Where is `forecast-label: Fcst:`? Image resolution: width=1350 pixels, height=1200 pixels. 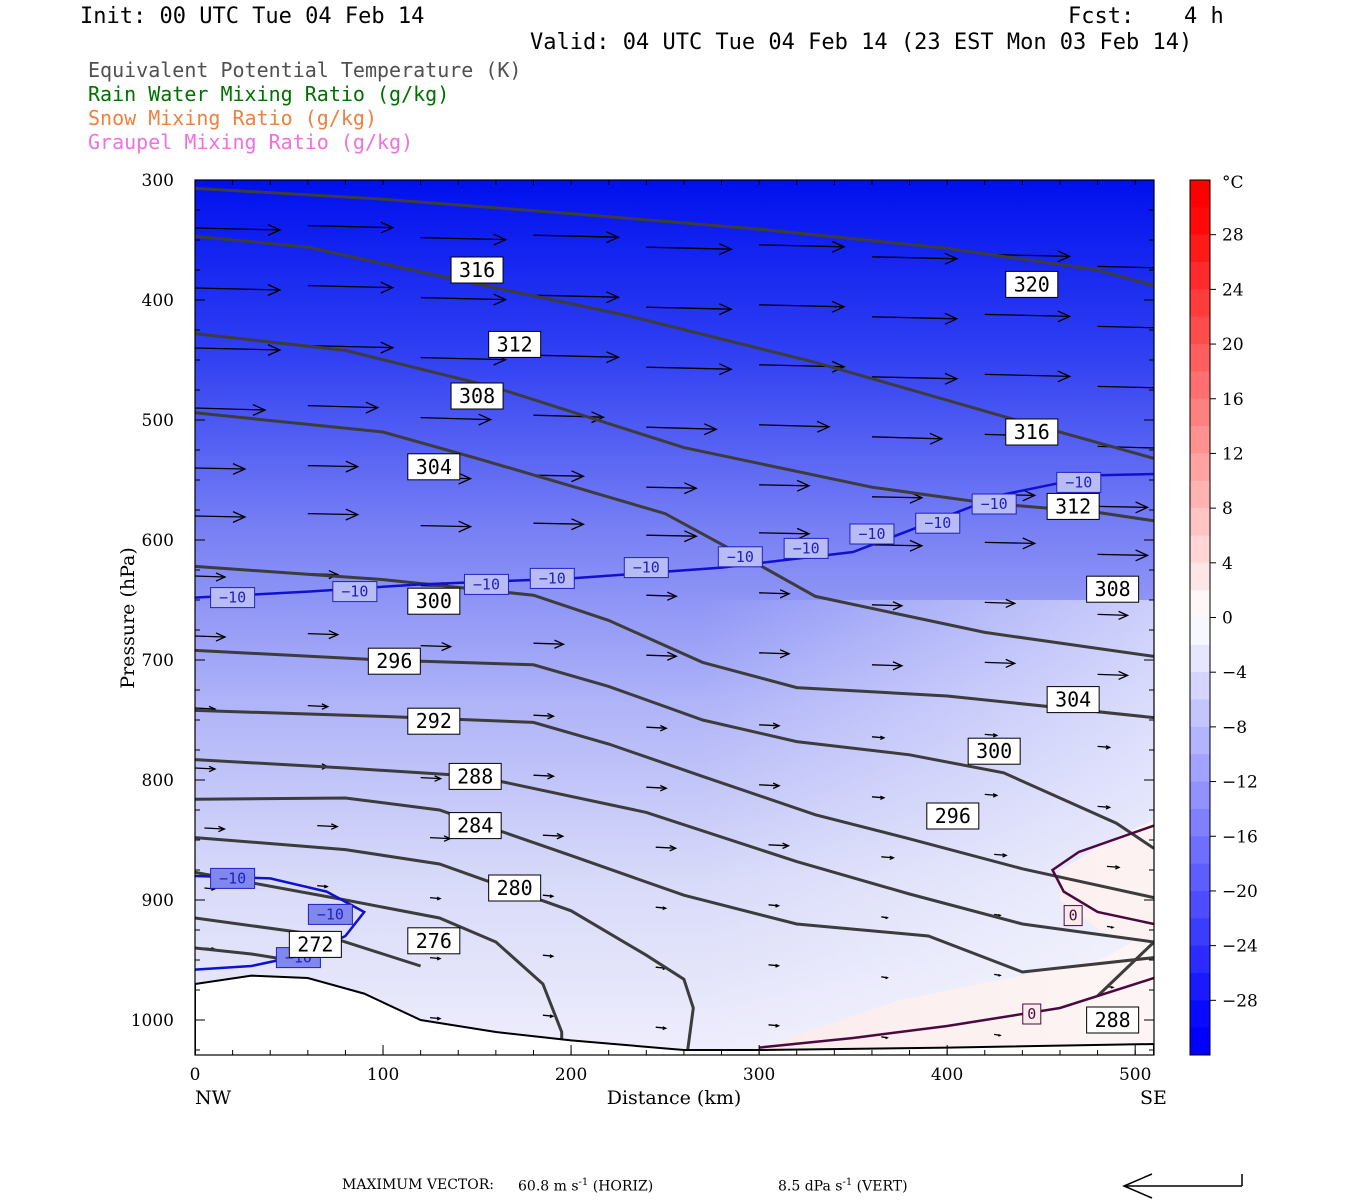 forecast-label: Fcst: is located at coordinates (1101, 16).